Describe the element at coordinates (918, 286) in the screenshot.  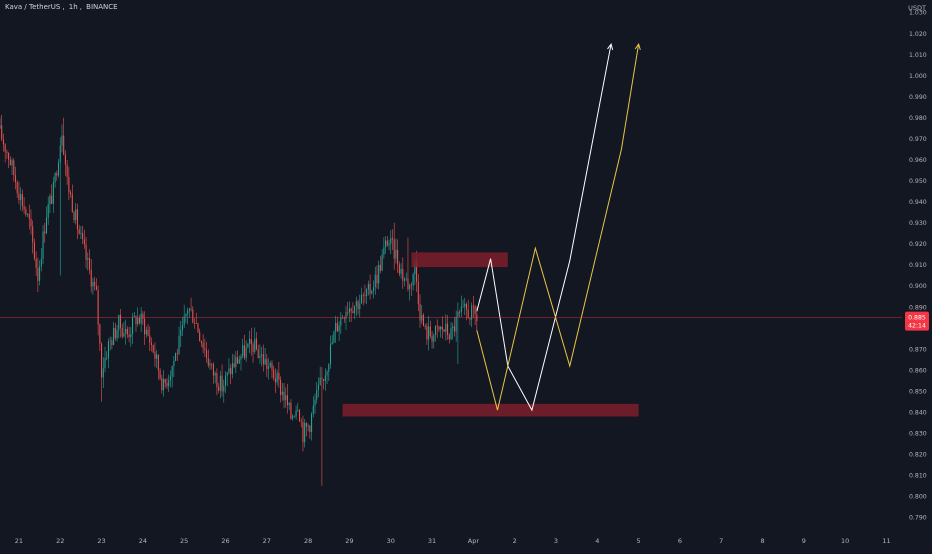
I see `price-tick-label: 0.900` at that location.